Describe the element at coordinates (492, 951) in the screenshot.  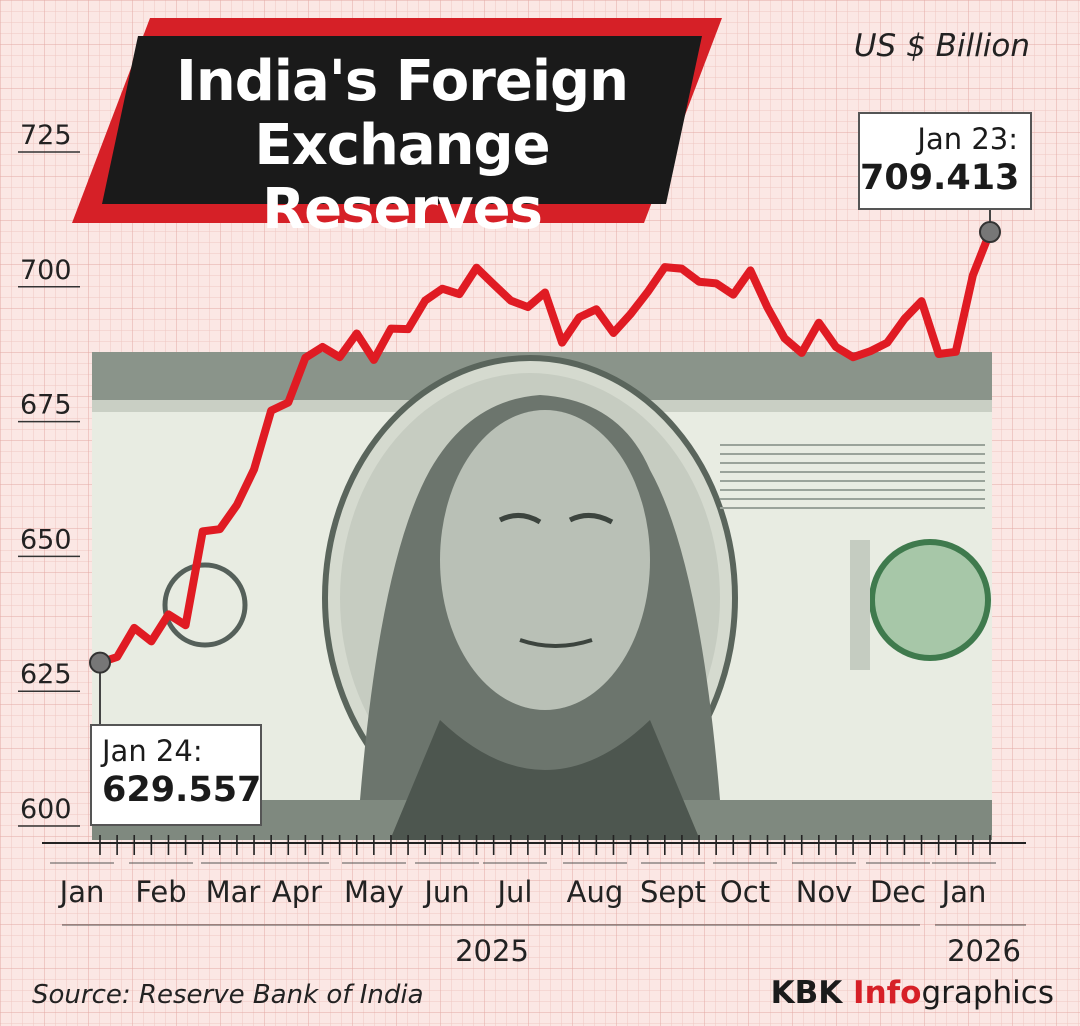
I see `year-label-2025: 2025` at that location.